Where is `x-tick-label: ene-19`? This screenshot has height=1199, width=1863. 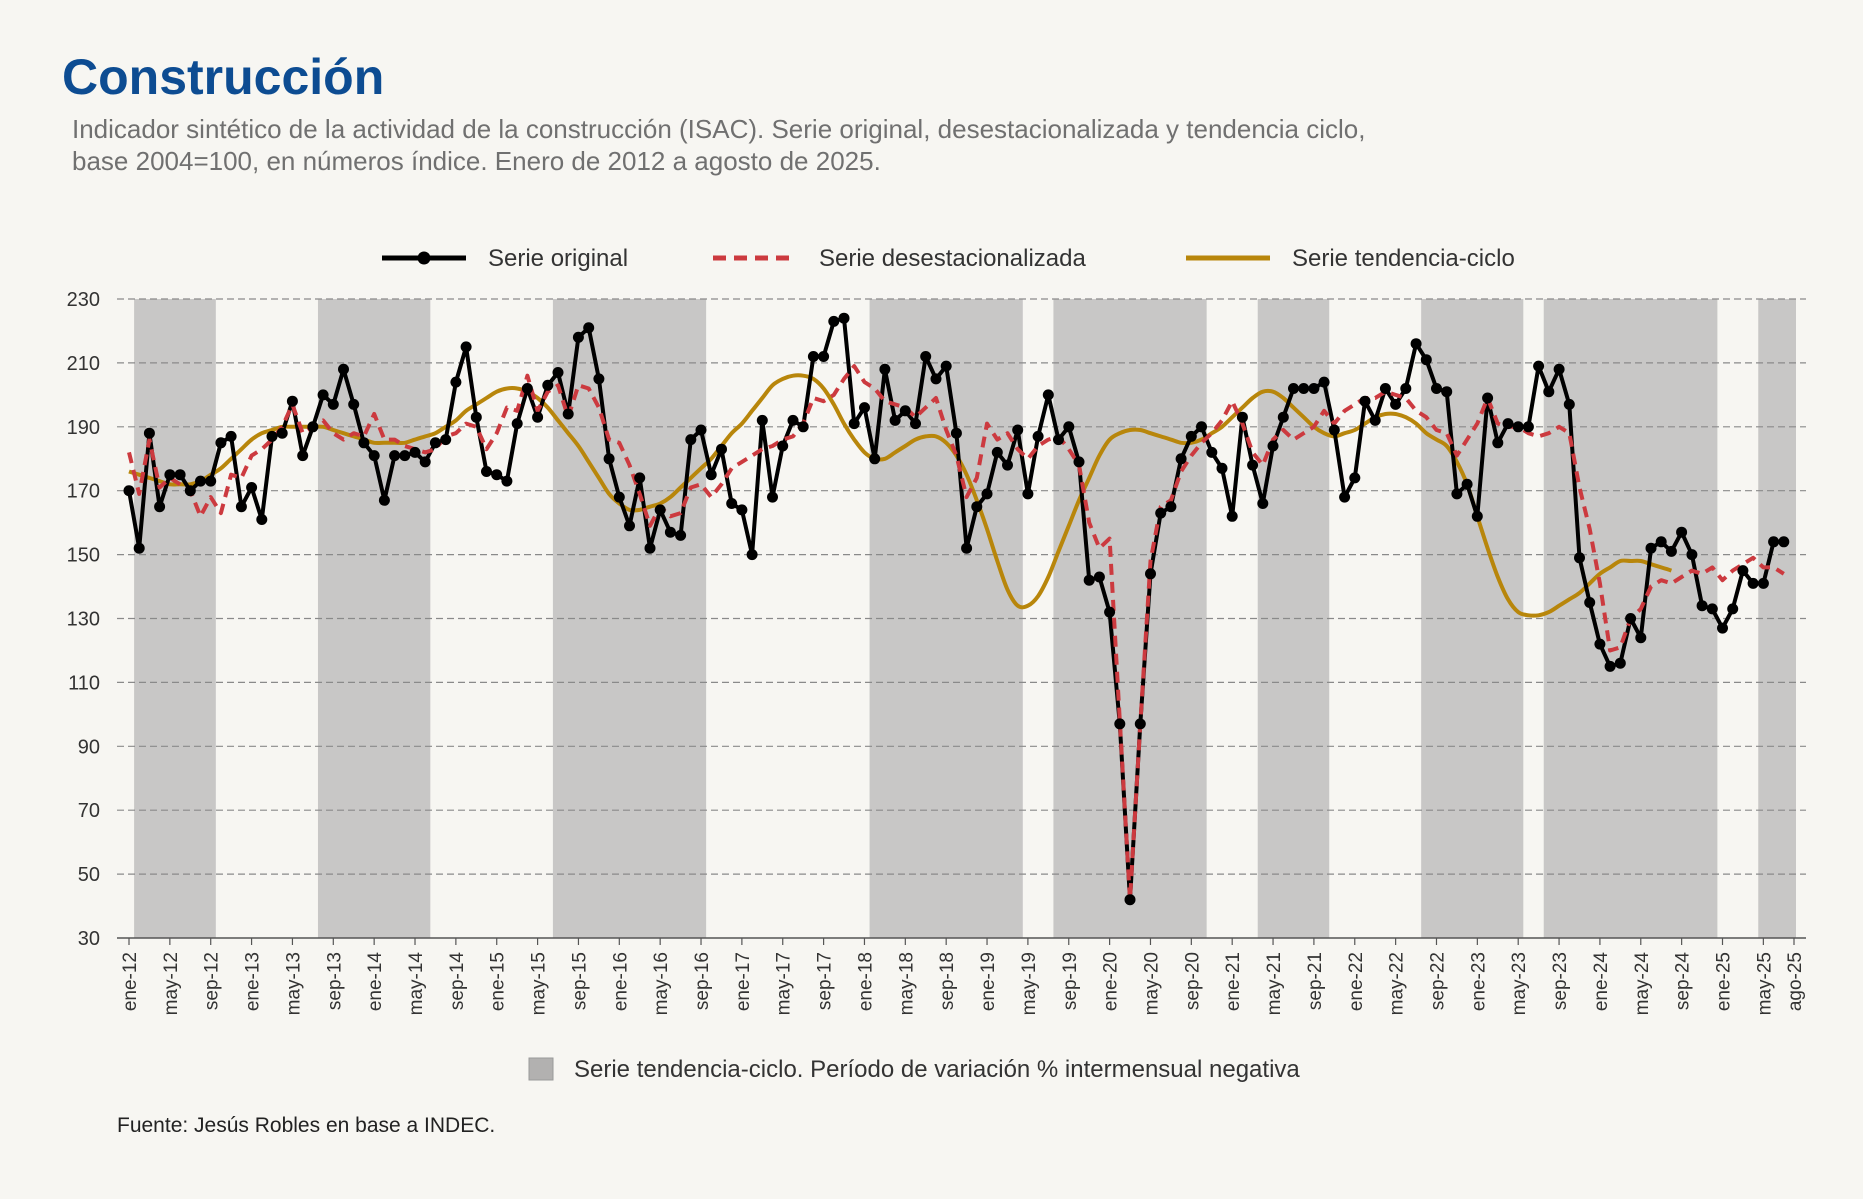 x-tick-label: ene-19 is located at coordinates (988, 981).